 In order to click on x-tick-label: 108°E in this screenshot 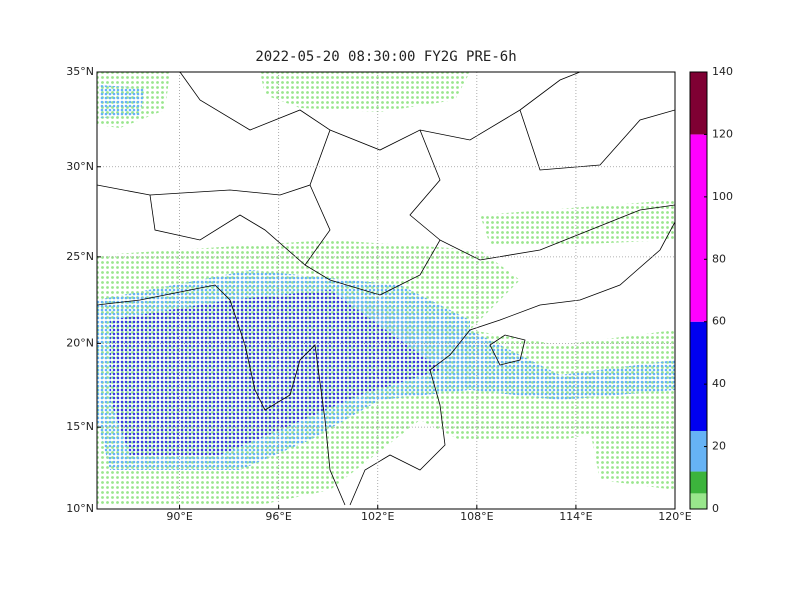, I will do `click(476, 516)`.